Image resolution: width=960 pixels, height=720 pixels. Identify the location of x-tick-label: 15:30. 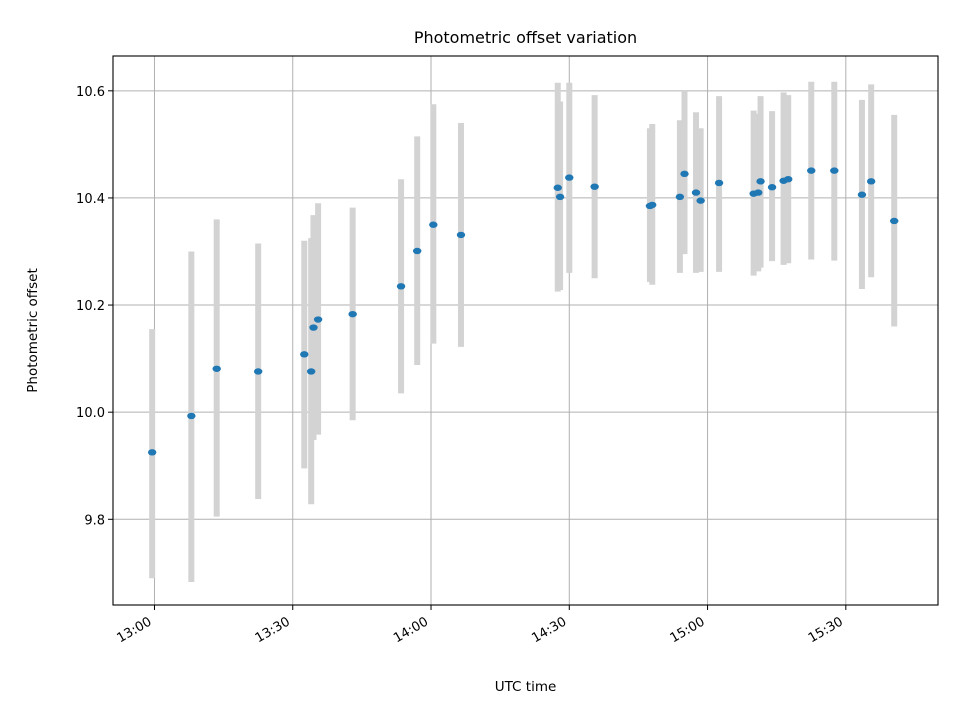
(826, 630).